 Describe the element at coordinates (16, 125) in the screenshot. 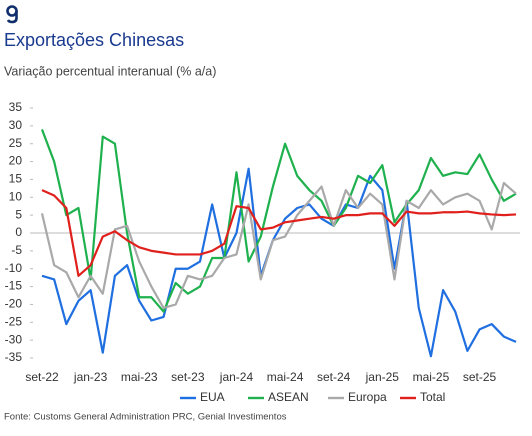

I see `y-tick-label: 30` at that location.